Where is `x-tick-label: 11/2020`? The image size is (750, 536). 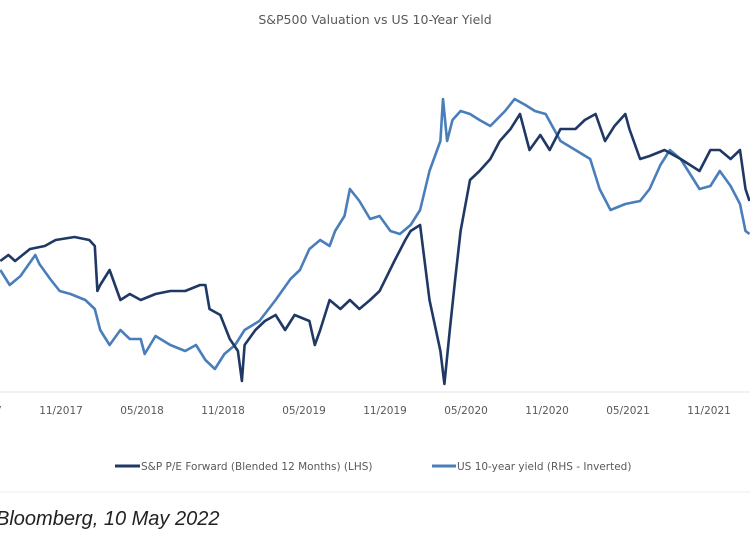
x-tick-label: 11/2020 is located at coordinates (547, 411).